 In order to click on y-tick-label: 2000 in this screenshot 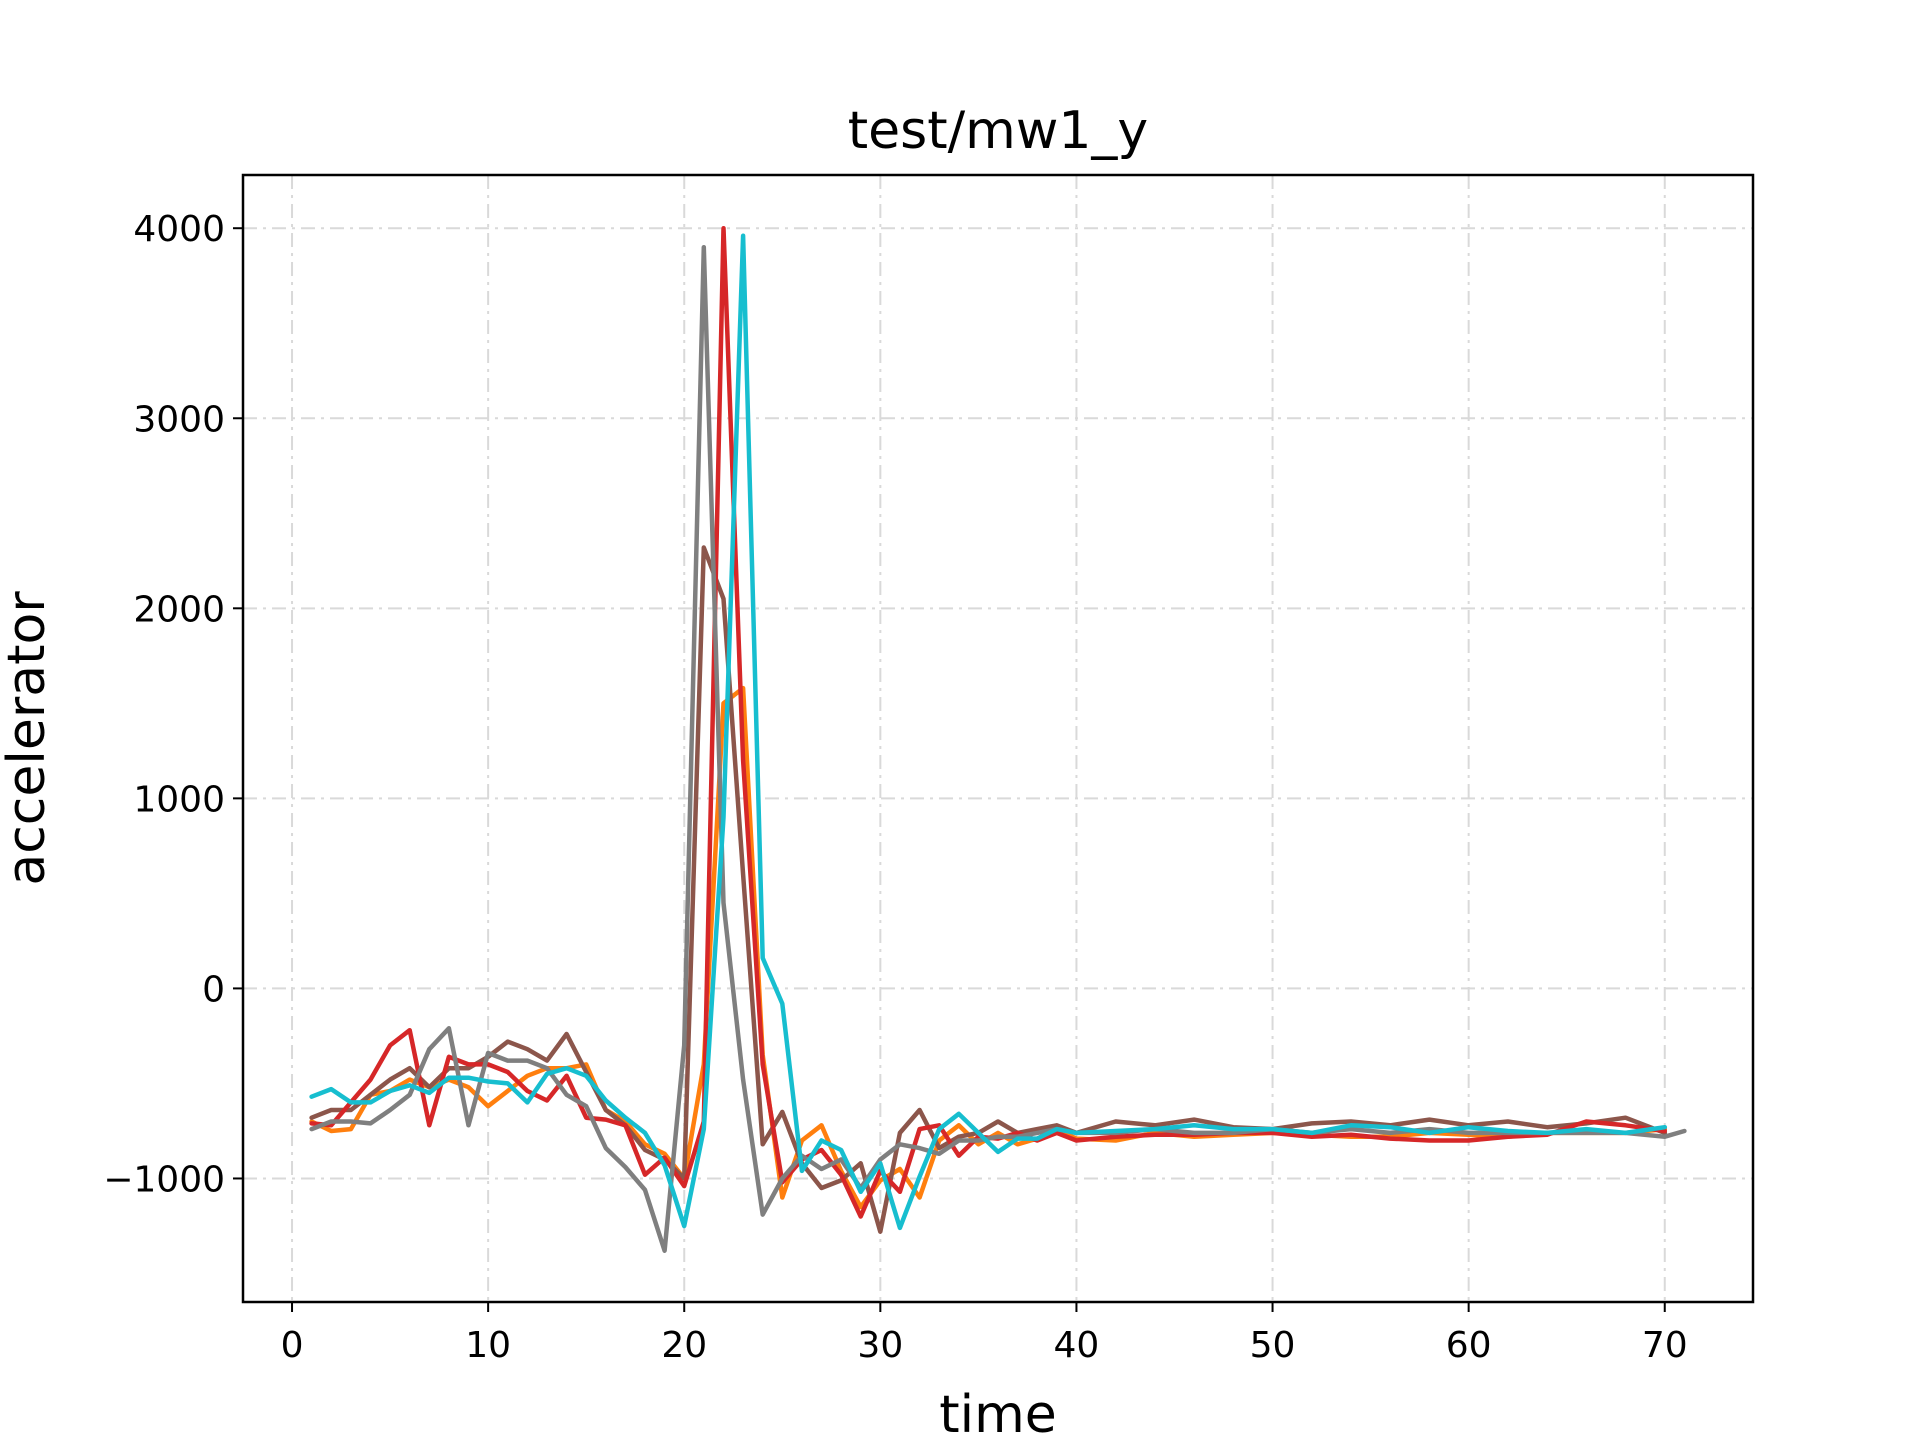, I will do `click(179, 609)`.